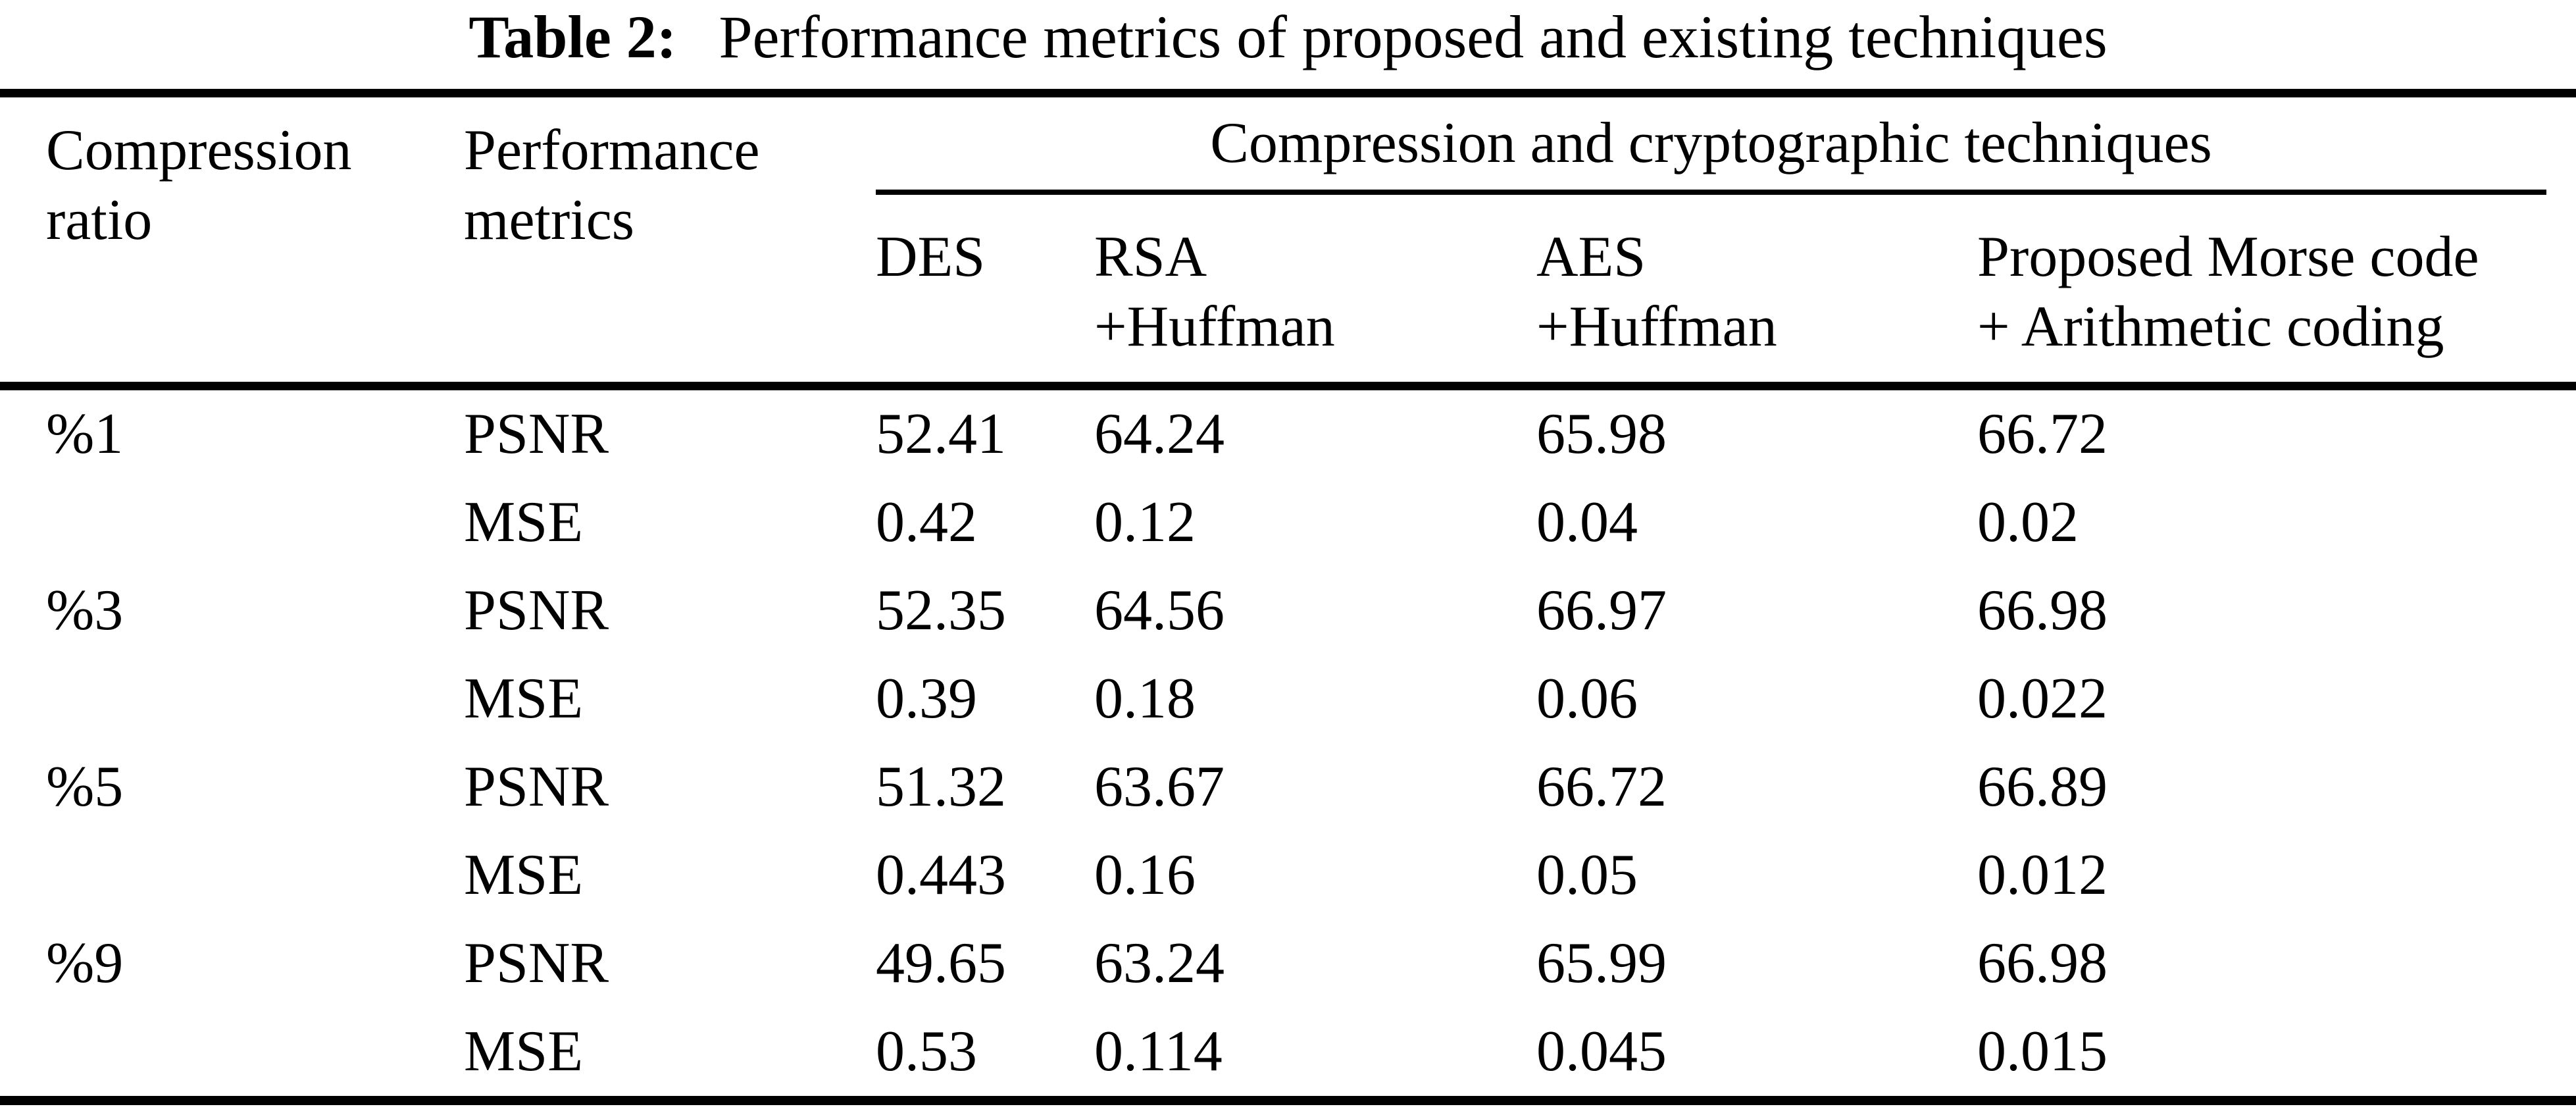 The image size is (2576, 1115). What do you see at coordinates (1587, 699) in the screenshot?
I see `value-cell-aes: 0.06` at bounding box center [1587, 699].